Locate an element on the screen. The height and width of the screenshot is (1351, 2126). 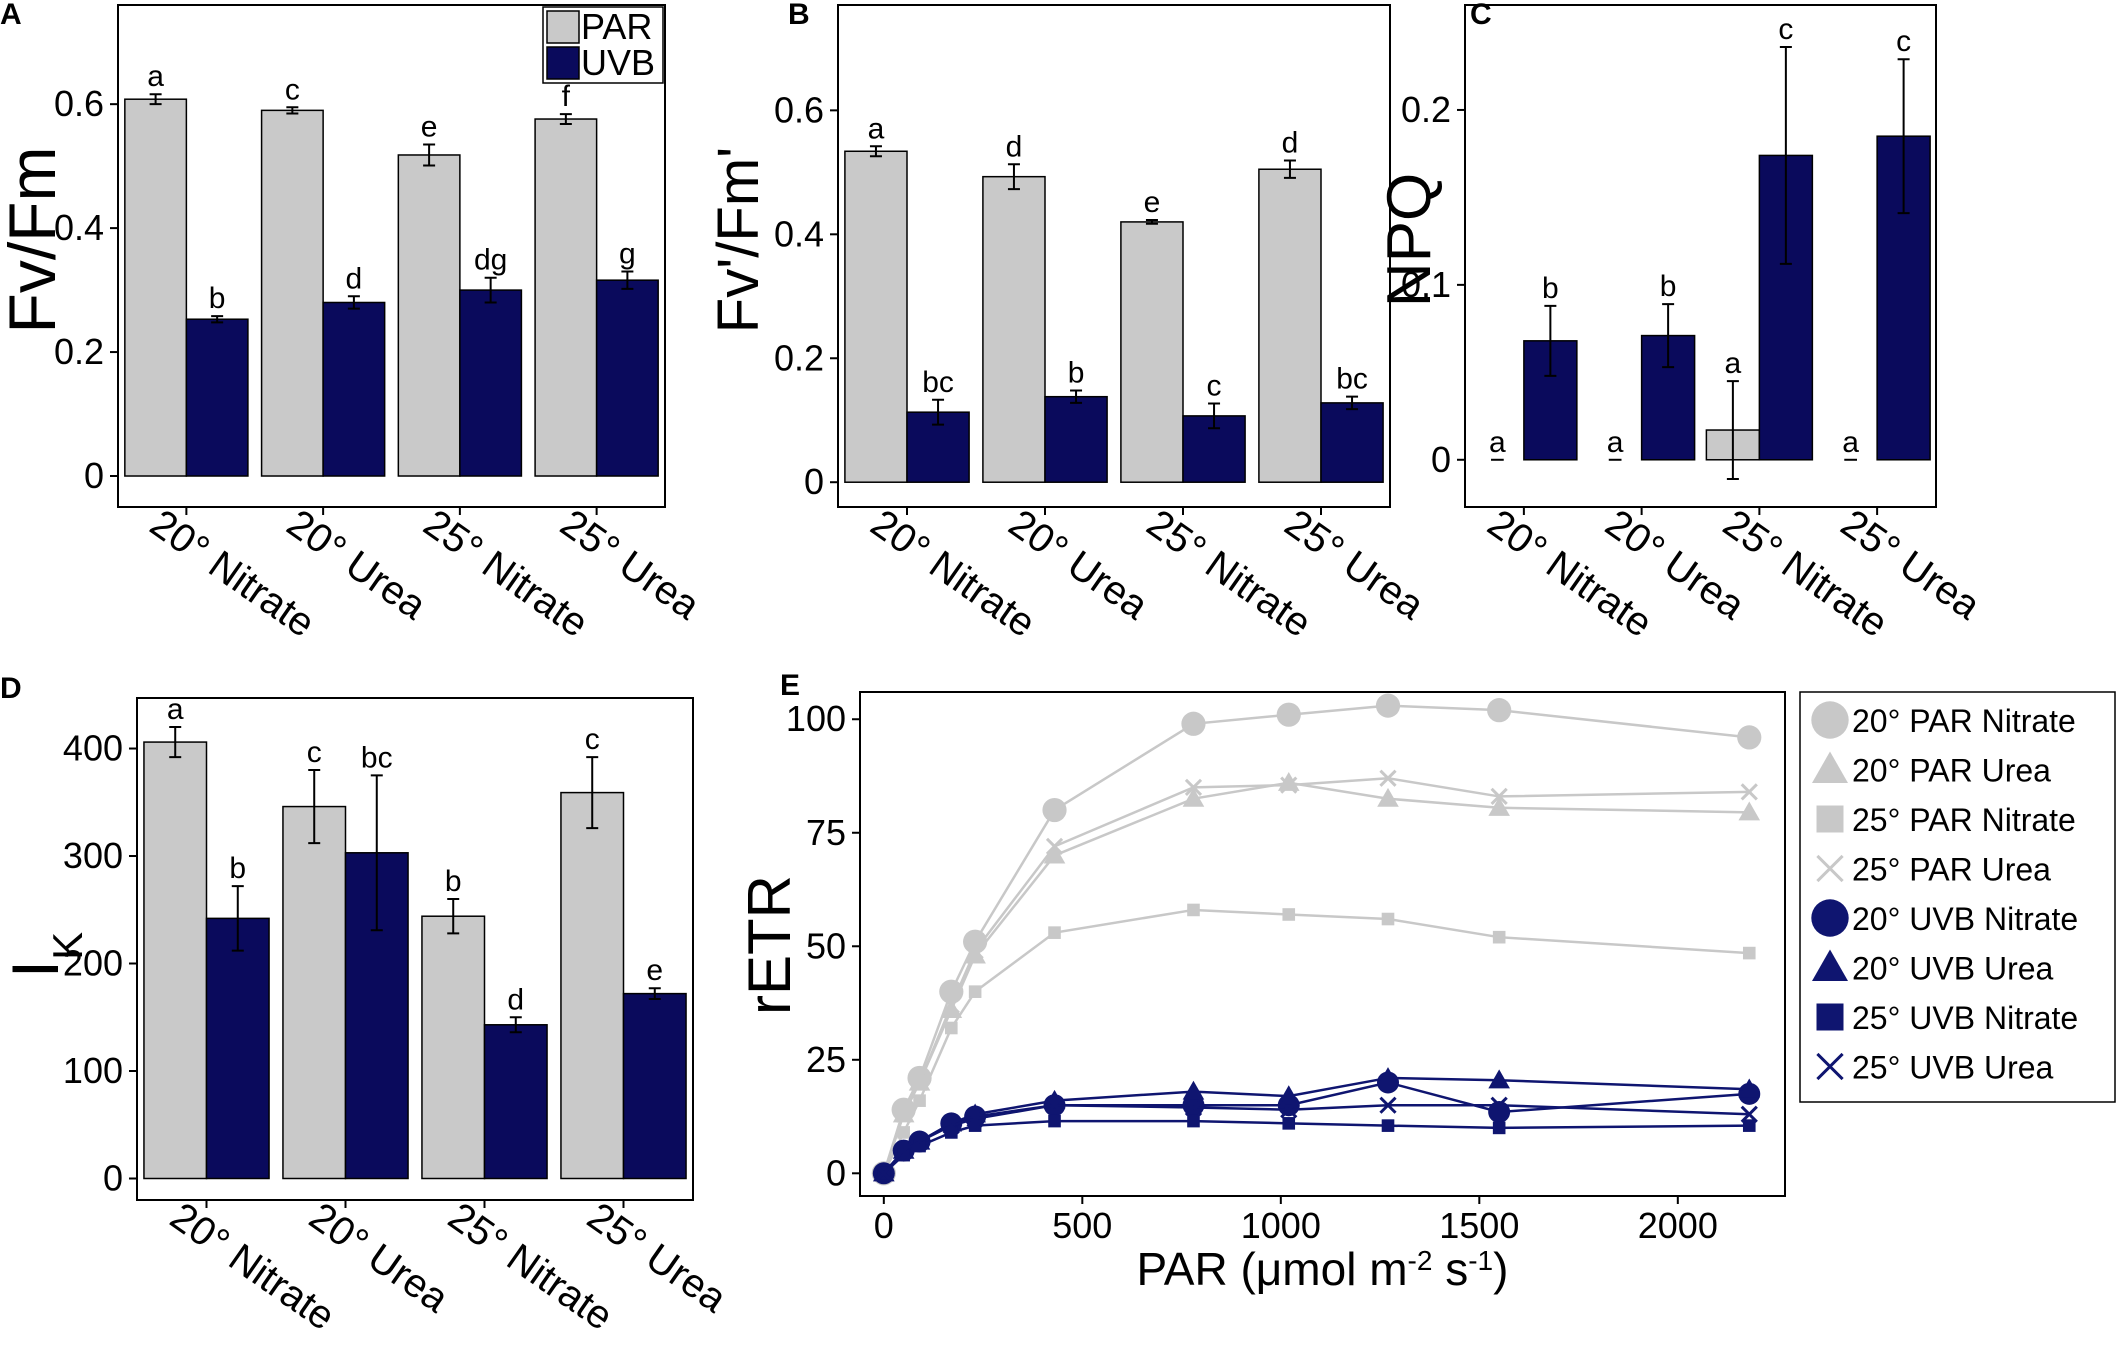
panel-letter: B is located at coordinates (799, 15).